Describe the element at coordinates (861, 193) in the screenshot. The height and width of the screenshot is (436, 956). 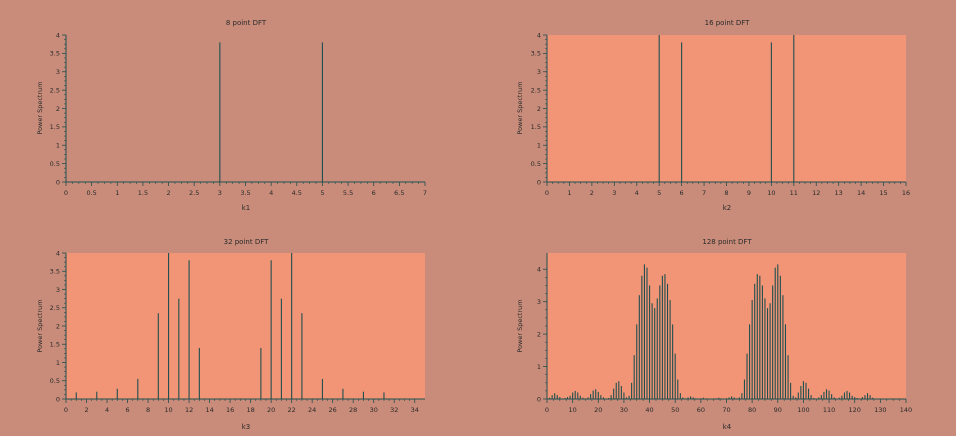
I see `x-tick-label: 14` at that location.